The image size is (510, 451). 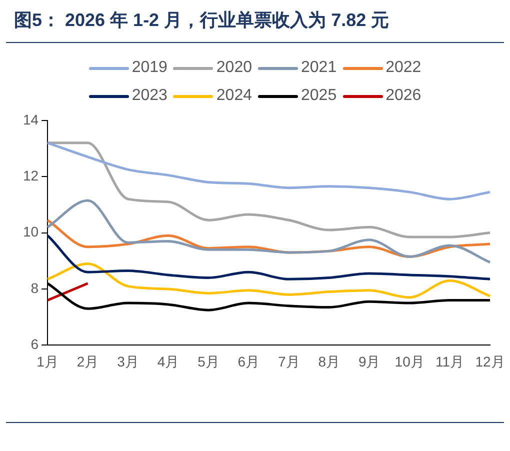 I want to click on x-tick-label: 1月, so click(x=47, y=361).